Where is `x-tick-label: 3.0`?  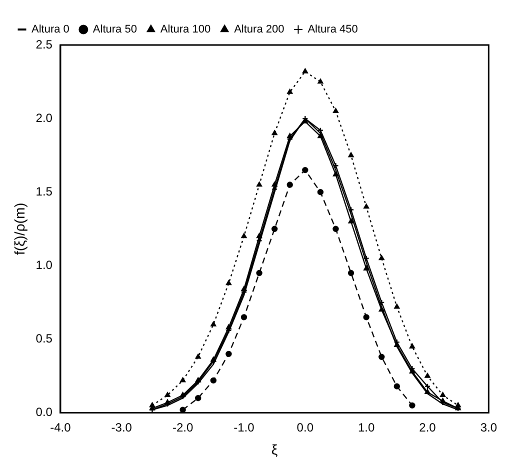
x-tick-label: 3.0 is located at coordinates (489, 427).